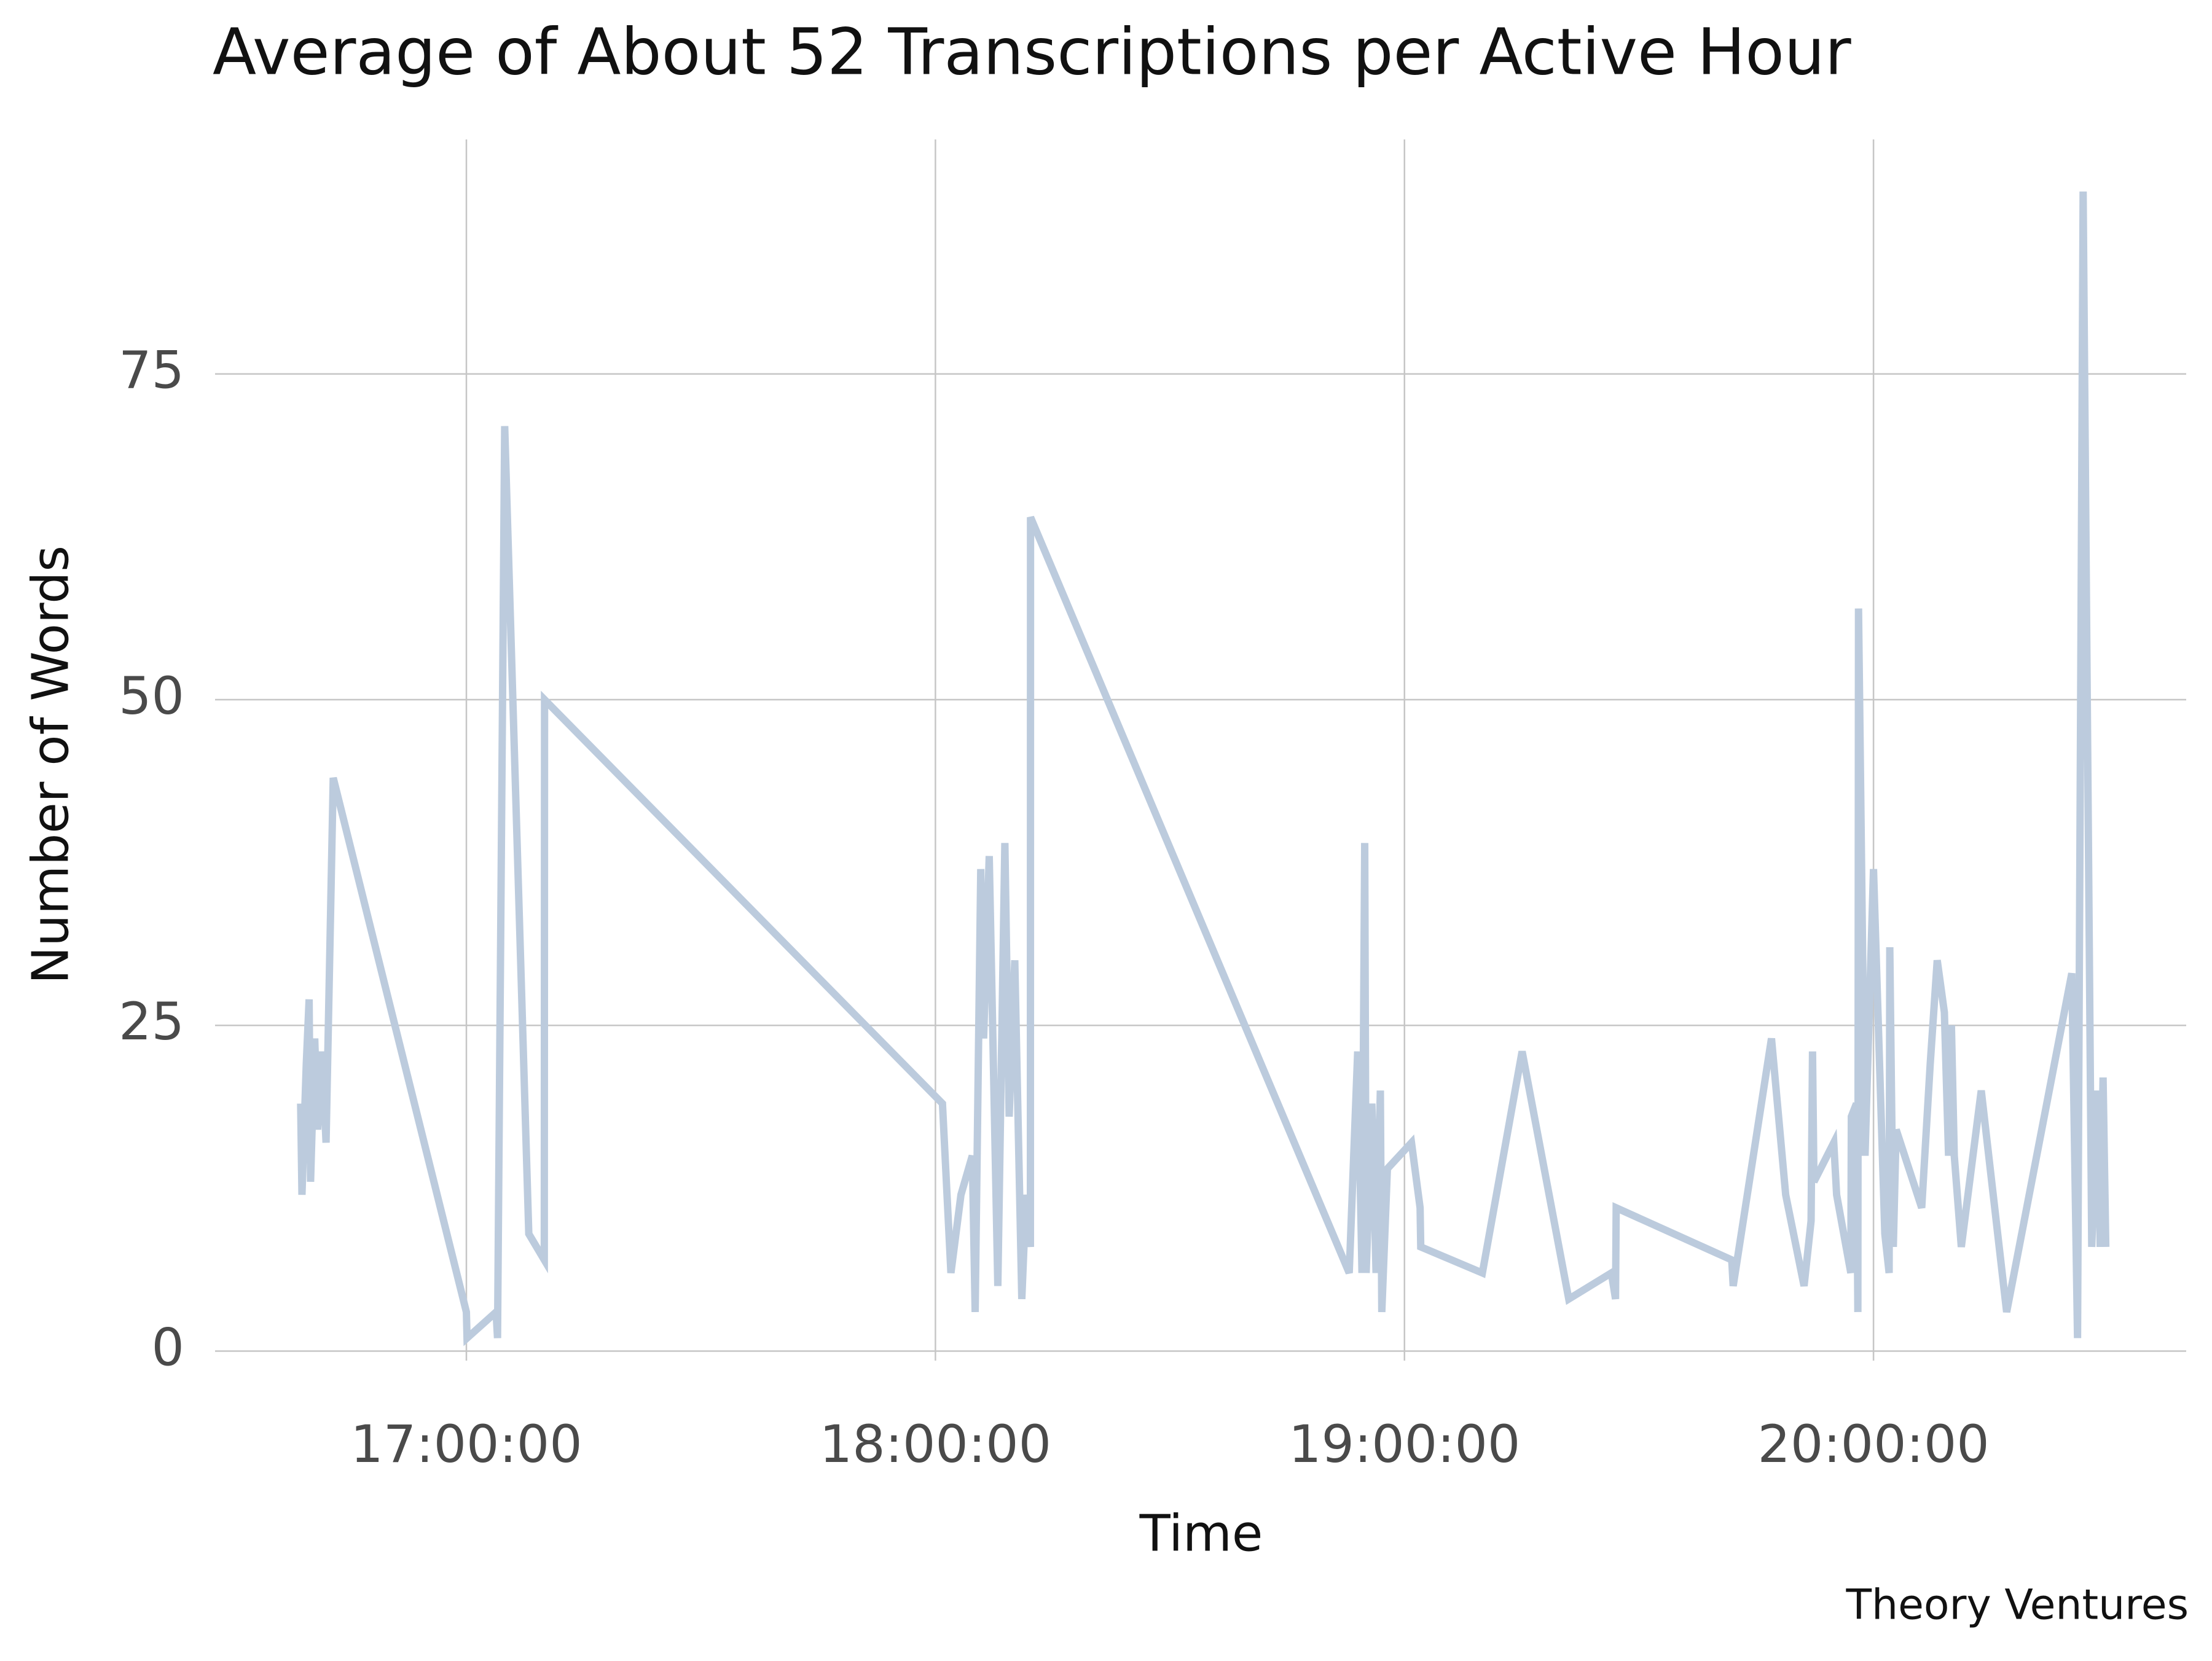 This screenshot has width=2212, height=1661. Describe the element at coordinates (466, 1444) in the screenshot. I see `x-tick-label: 17:00:00` at that location.